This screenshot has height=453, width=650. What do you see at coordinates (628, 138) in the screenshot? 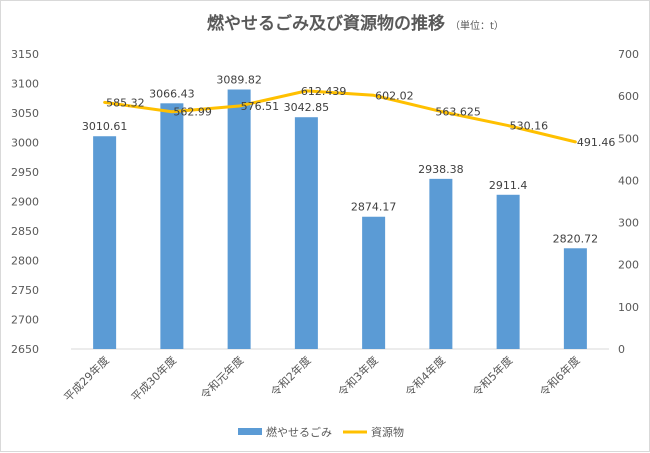
I see `y-right-tick-label: 500` at bounding box center [628, 138].